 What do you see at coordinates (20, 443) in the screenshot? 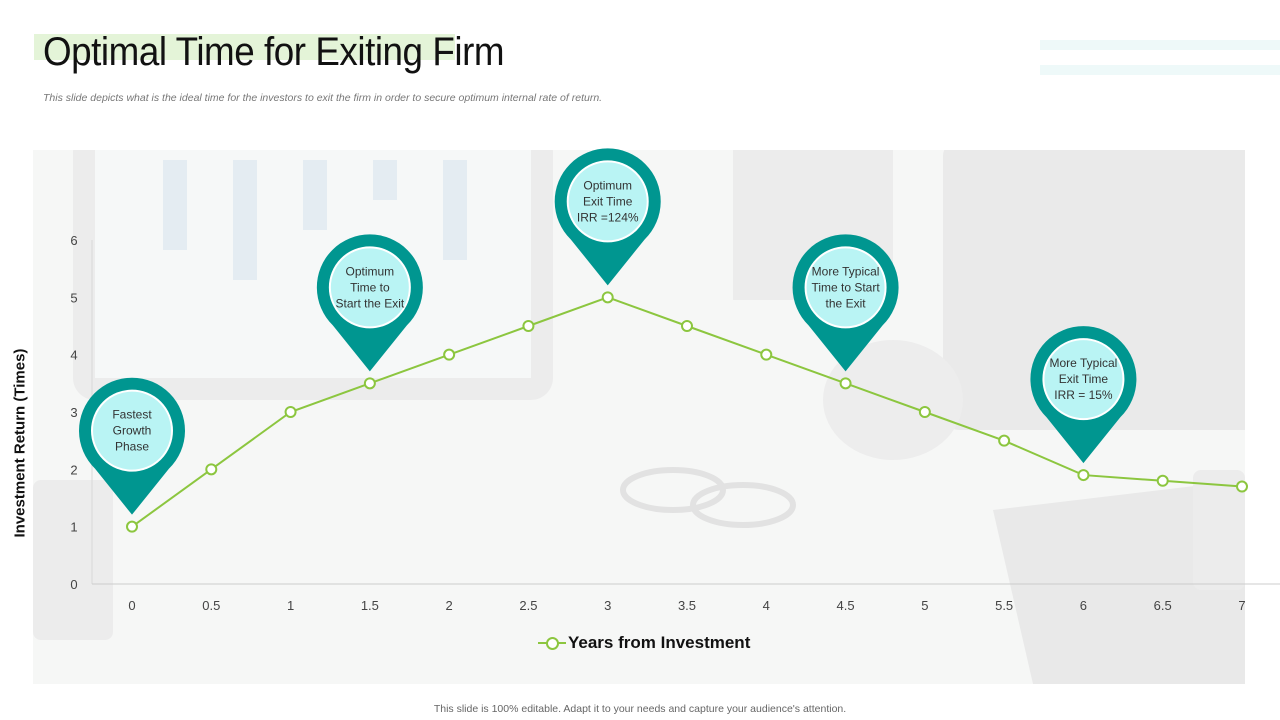
I see `y-axis-label: Investment Return (Times)` at bounding box center [20, 443].